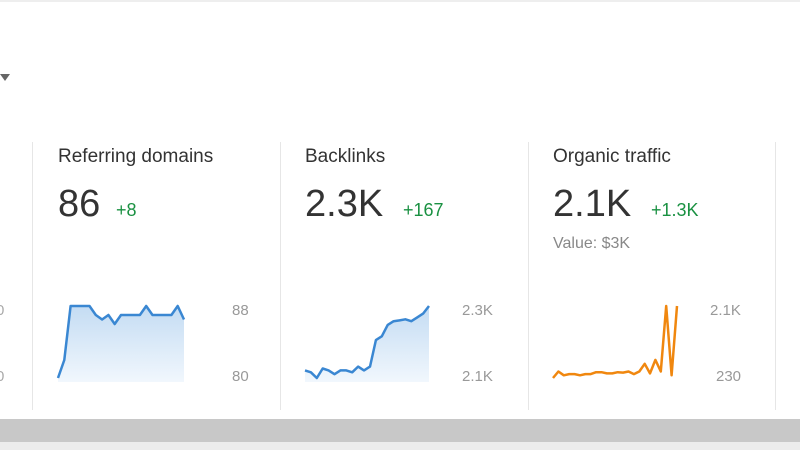 The height and width of the screenshot is (450, 800). Describe the element at coordinates (2, 310) in the screenshot. I see `partial-axis-top: 0` at that location.